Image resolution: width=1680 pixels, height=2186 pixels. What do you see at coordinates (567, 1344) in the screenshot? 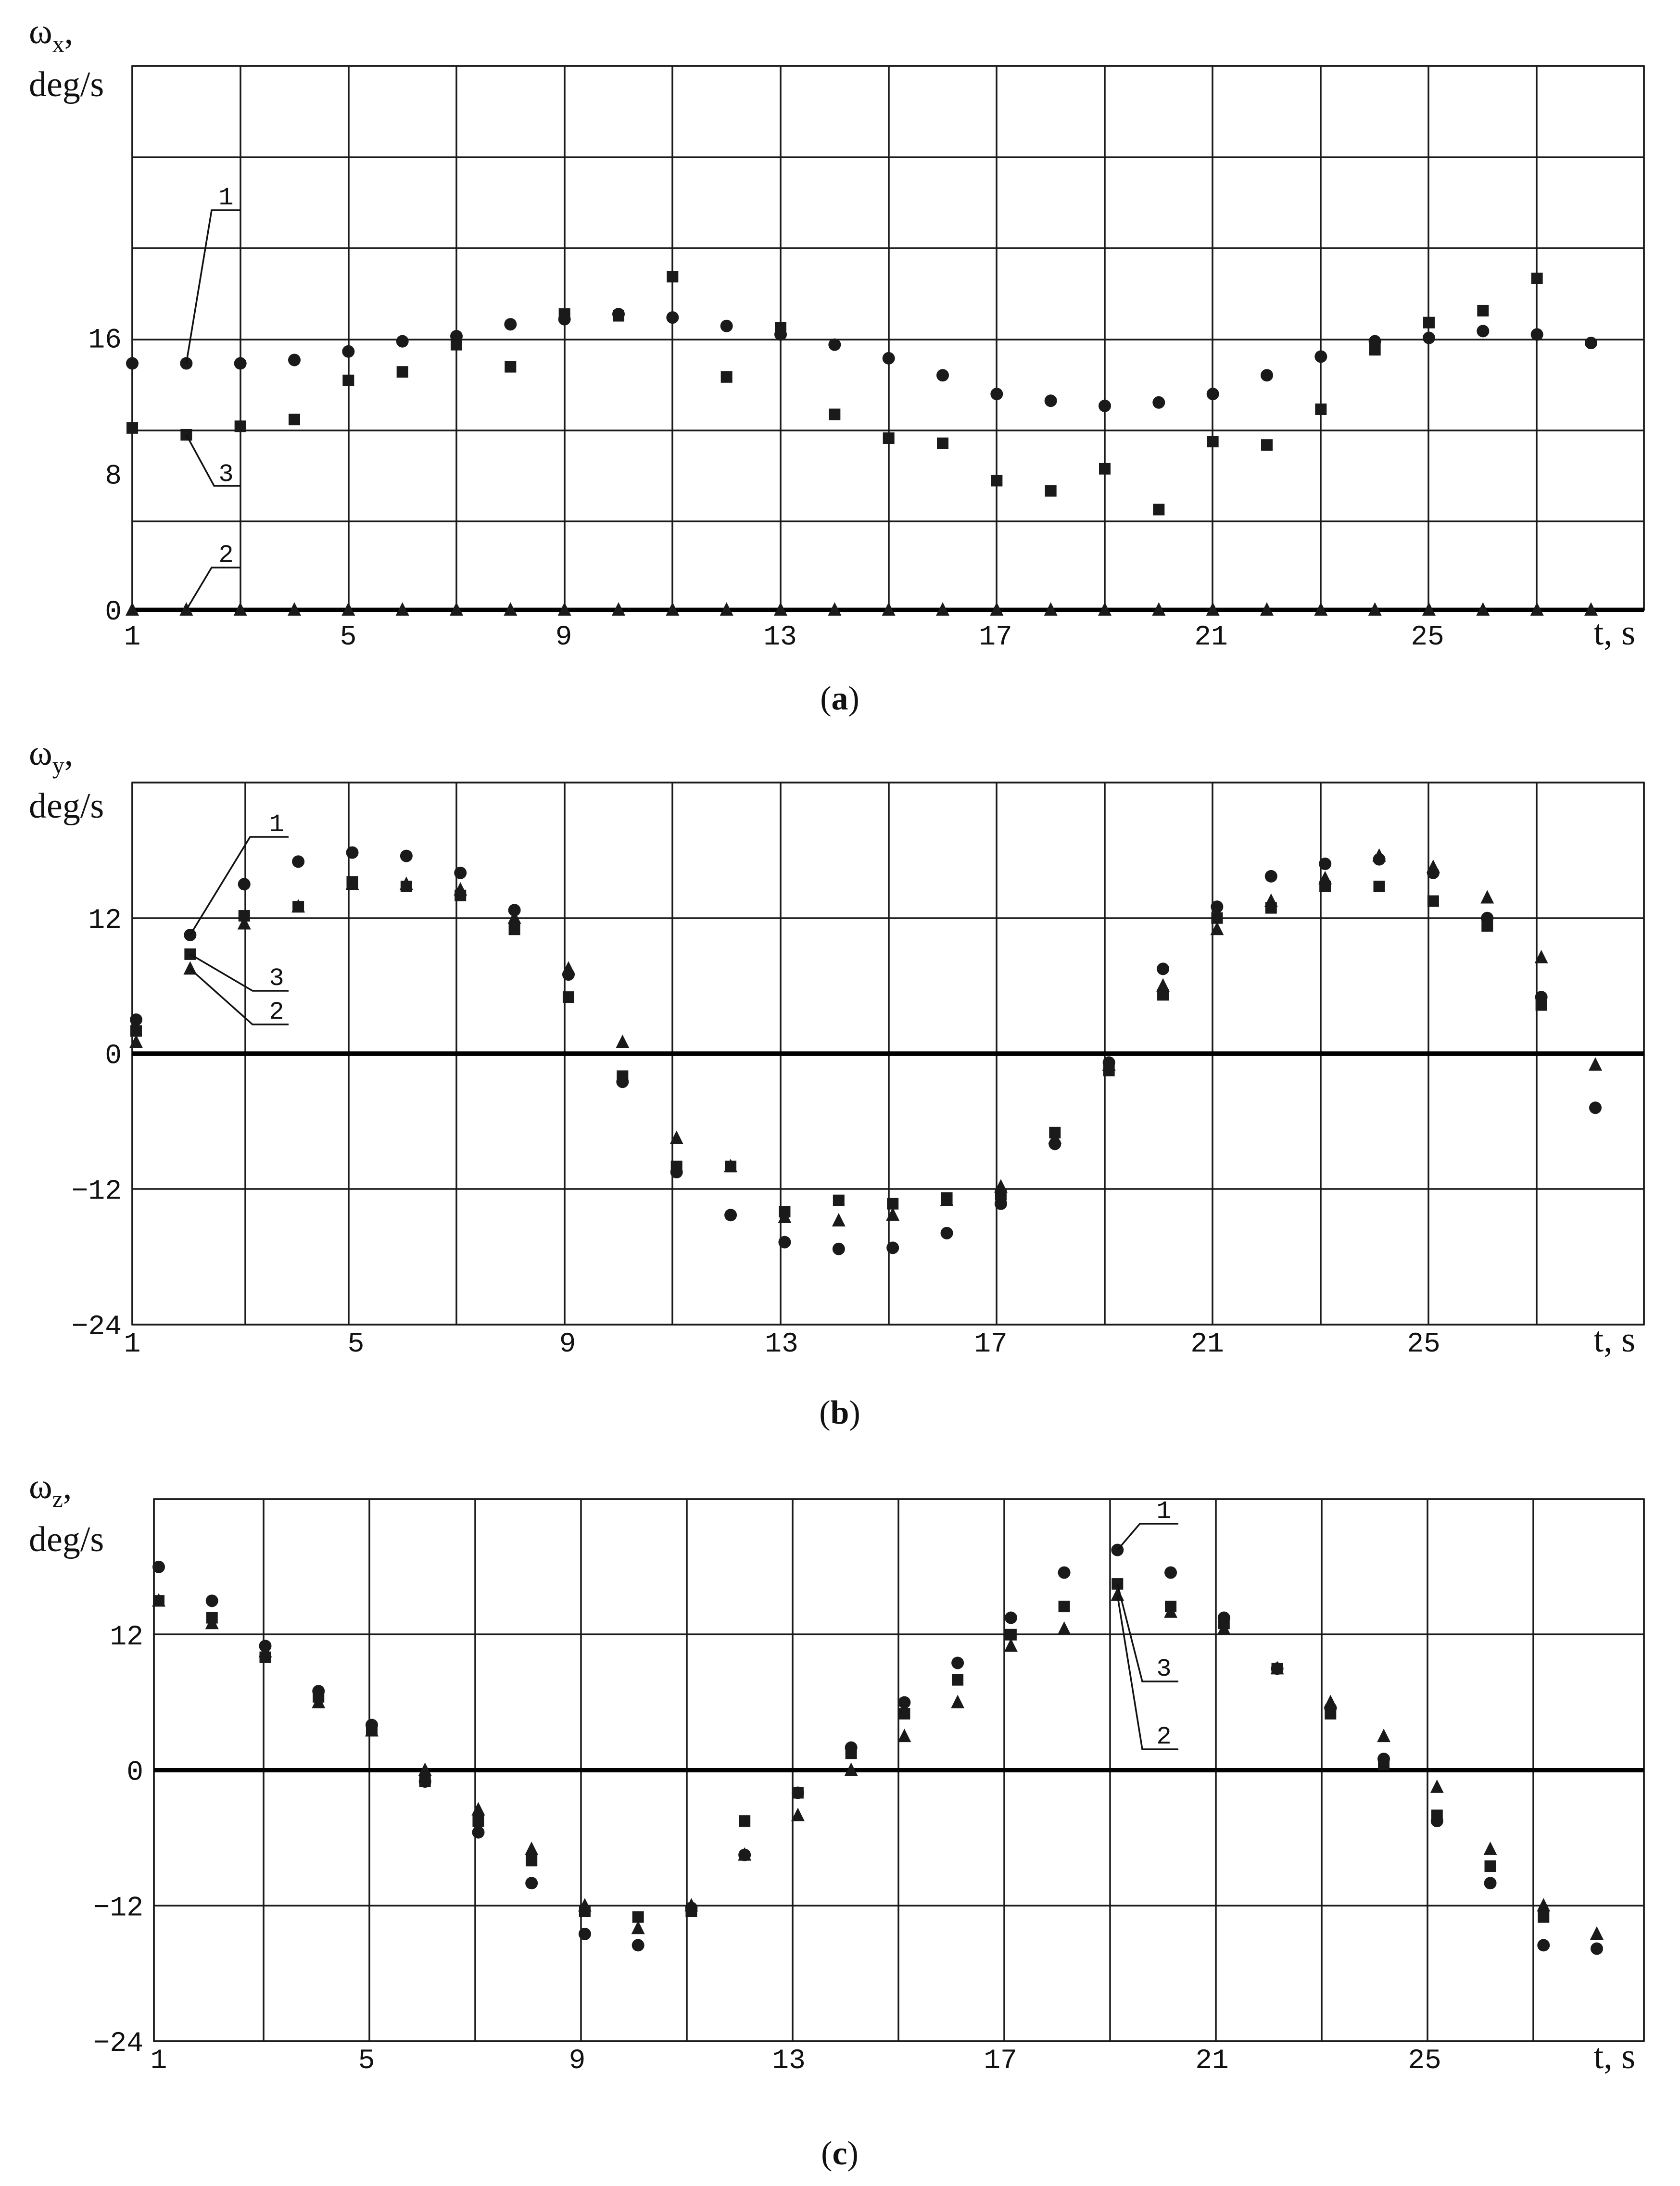
I see `x-tick-label: 9` at bounding box center [567, 1344].